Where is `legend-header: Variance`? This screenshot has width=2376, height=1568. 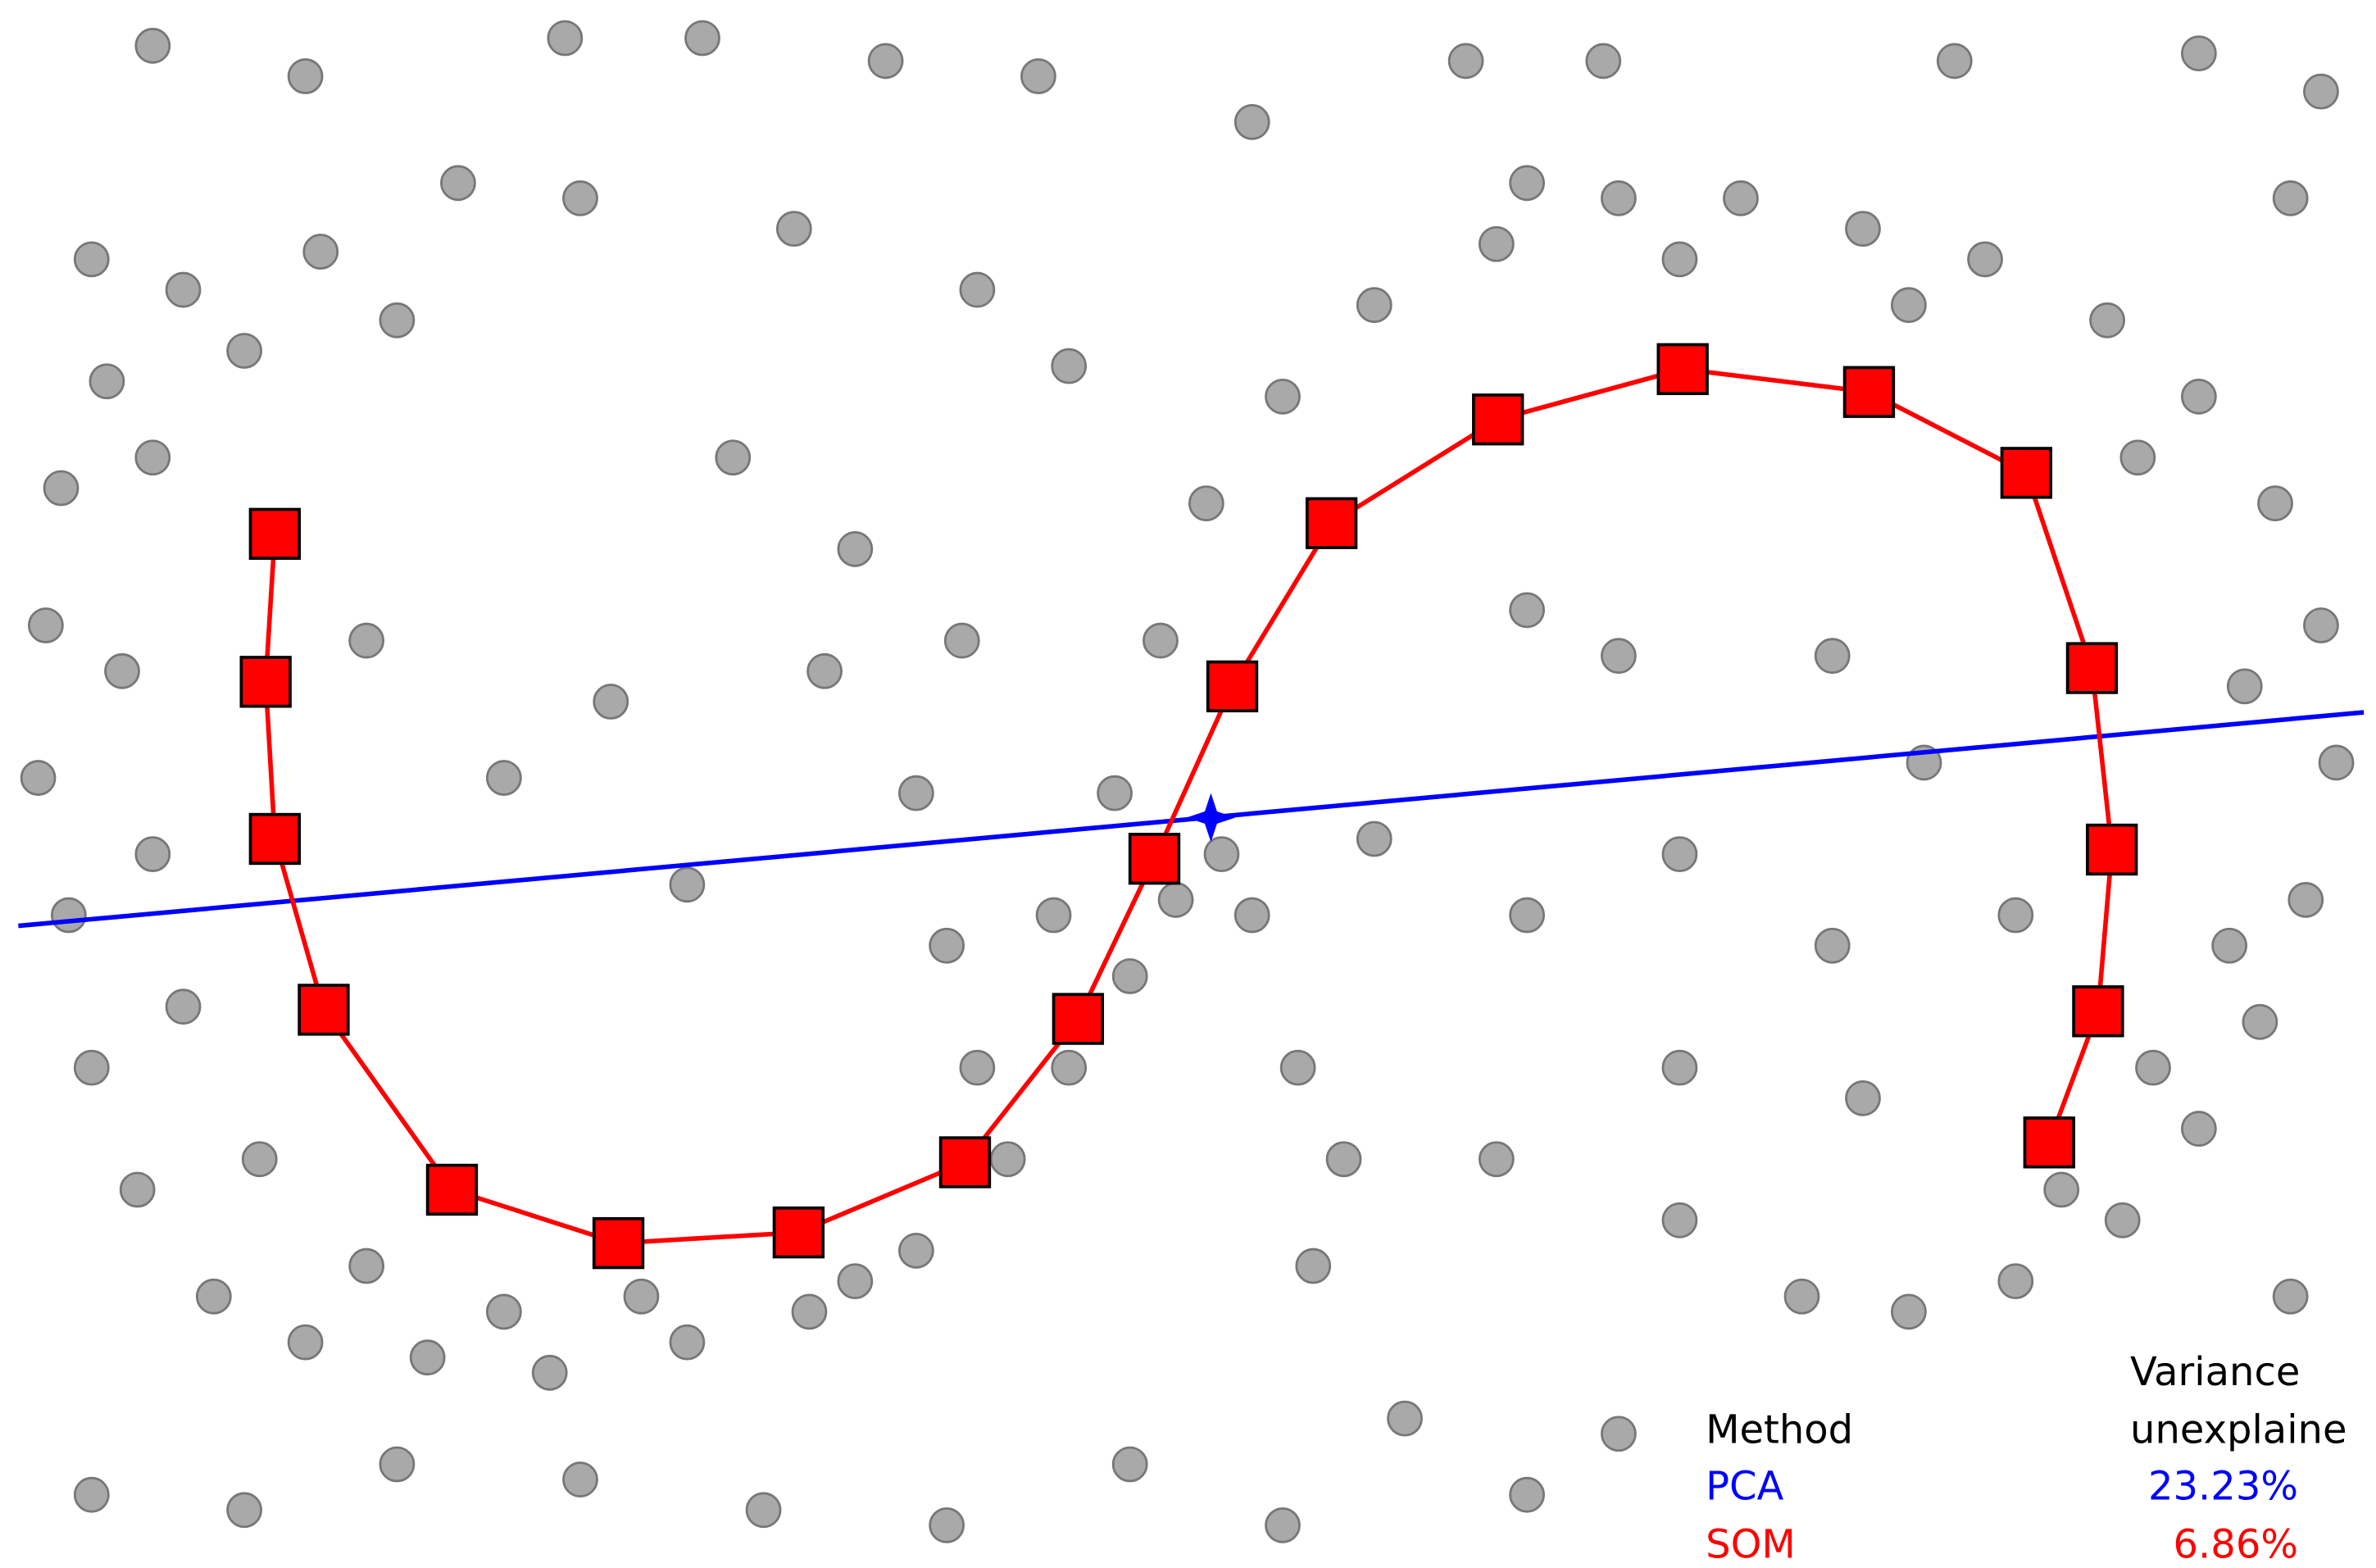
legend-header: Variance is located at coordinates (2215, 1372).